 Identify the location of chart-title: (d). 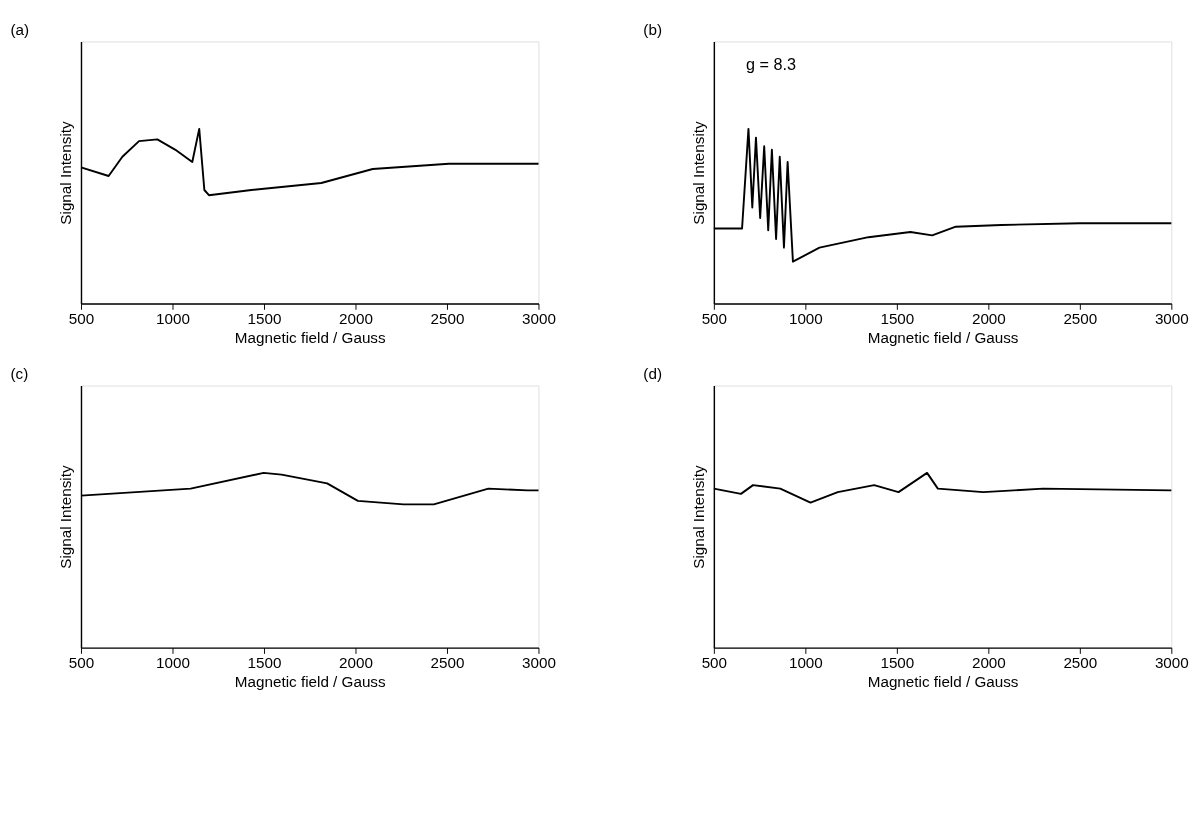
(652, 373).